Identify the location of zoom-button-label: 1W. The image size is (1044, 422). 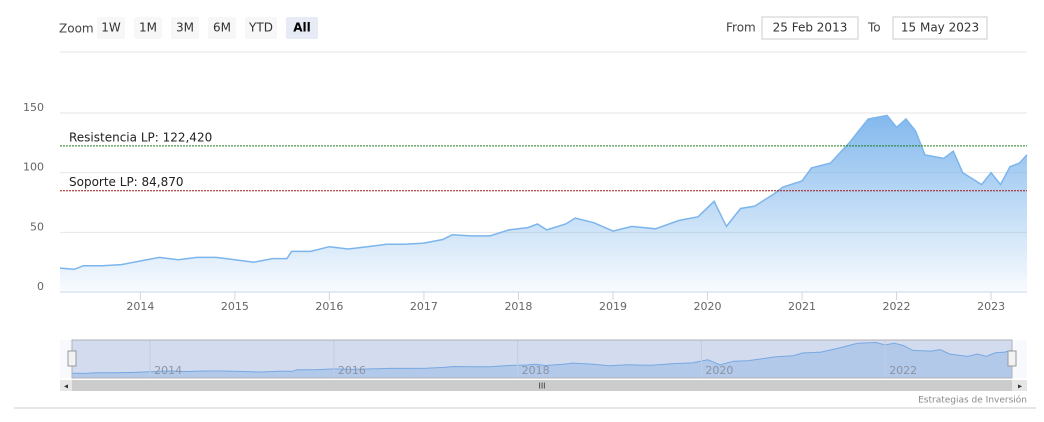
(111, 28).